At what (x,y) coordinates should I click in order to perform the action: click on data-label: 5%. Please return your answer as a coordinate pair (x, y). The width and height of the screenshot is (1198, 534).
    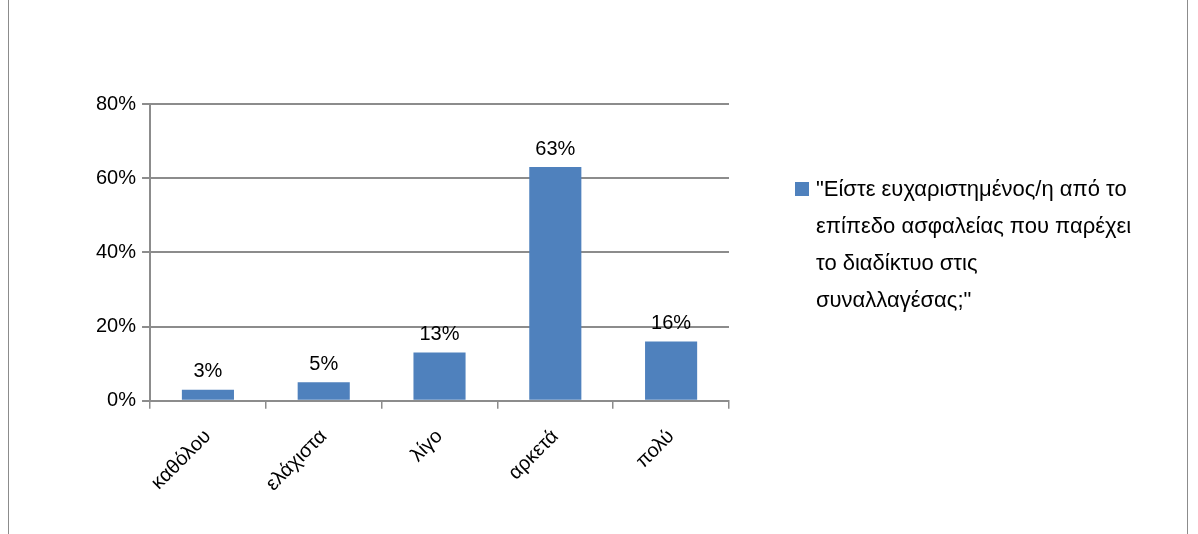
    Looking at the image, I should click on (324, 362).